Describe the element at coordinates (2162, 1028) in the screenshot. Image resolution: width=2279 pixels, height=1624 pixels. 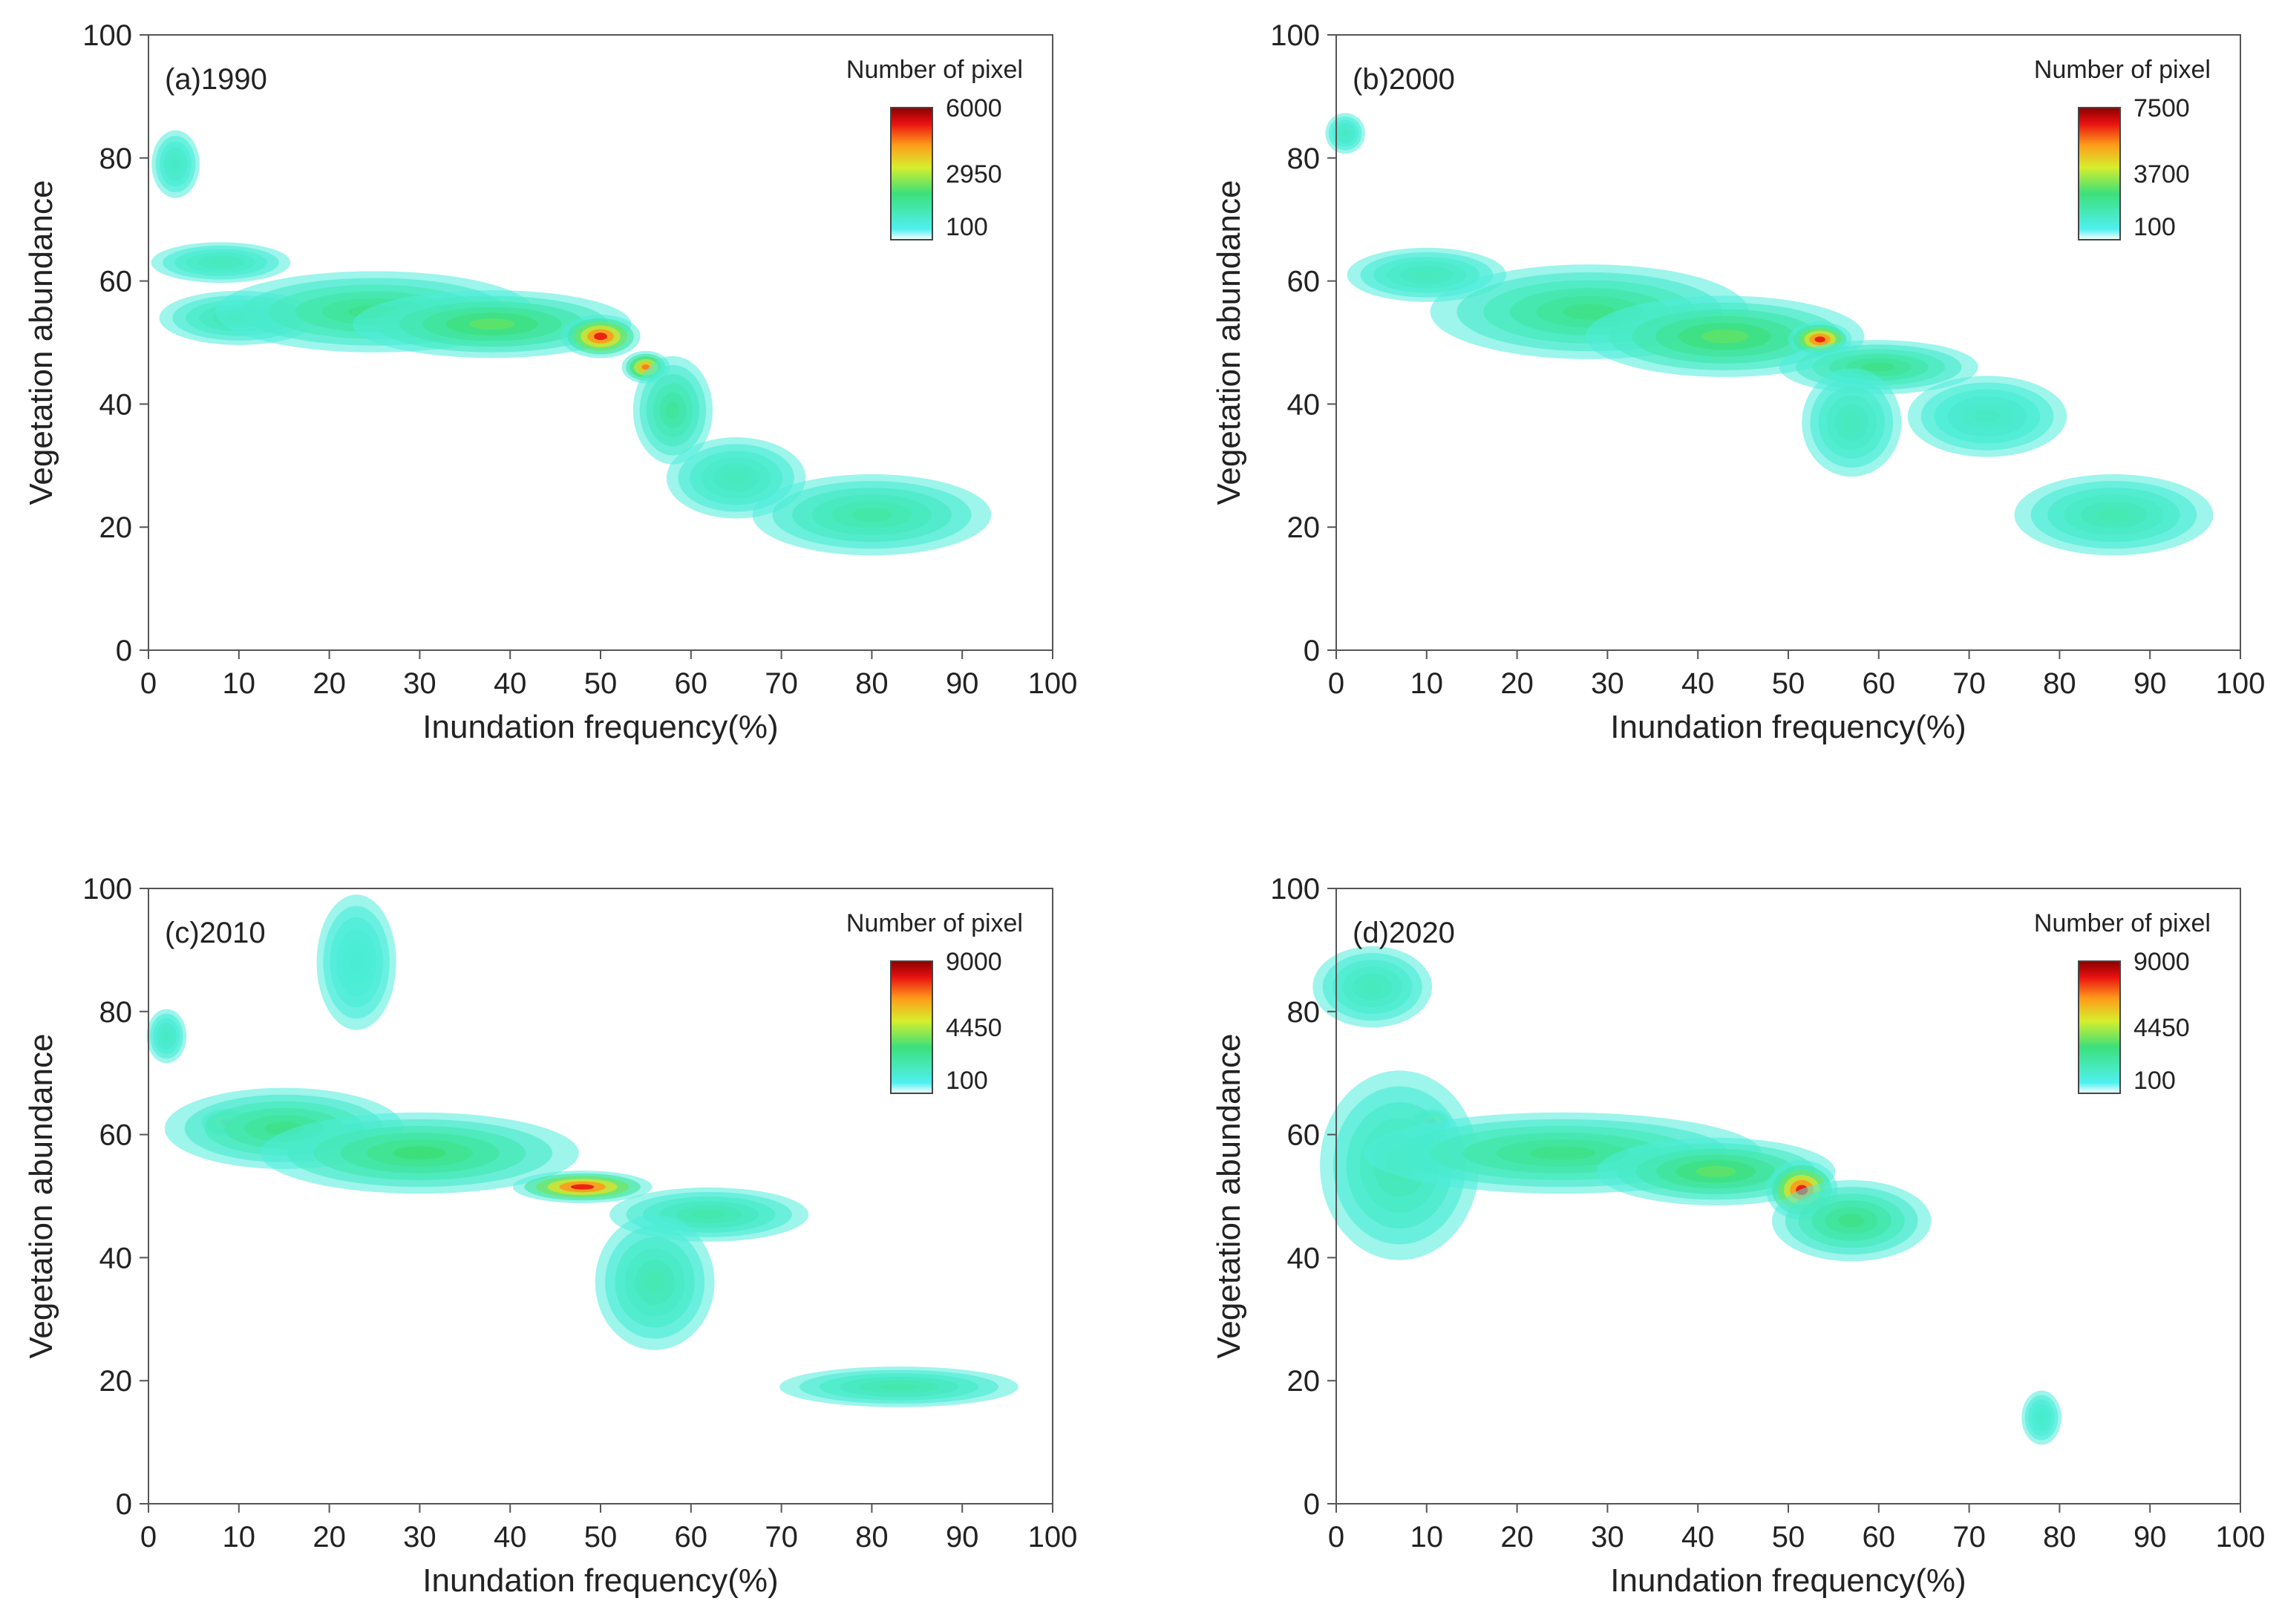
I see `colorbar-tick-label: 4450` at that location.